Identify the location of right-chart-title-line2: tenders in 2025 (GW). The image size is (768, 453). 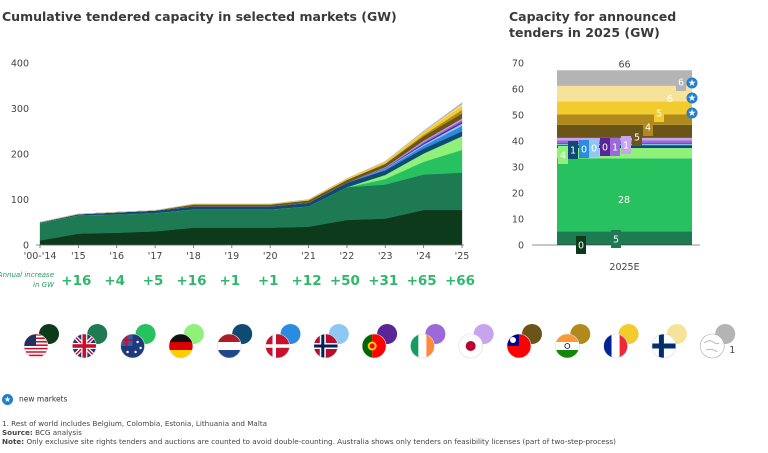
(584, 32).